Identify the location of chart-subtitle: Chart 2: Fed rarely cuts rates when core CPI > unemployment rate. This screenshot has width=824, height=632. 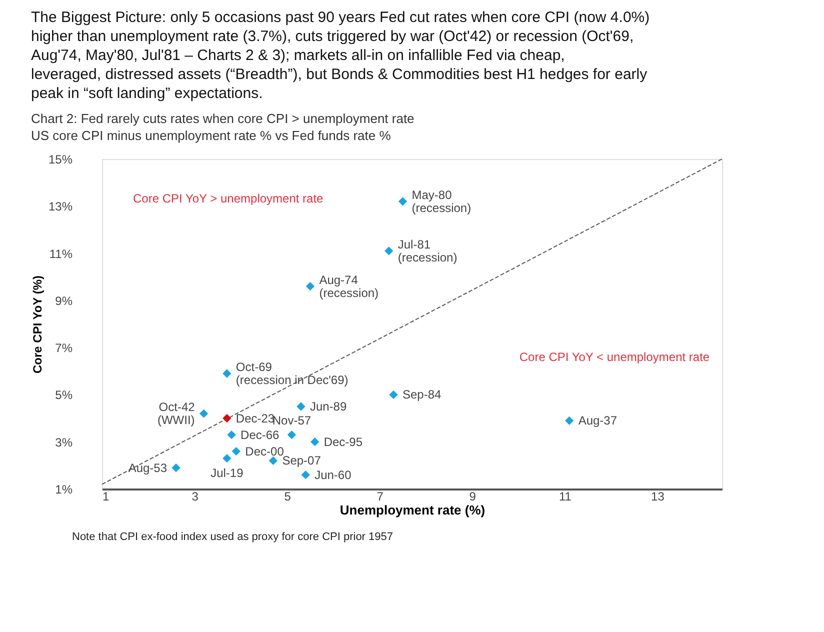
(222, 118).